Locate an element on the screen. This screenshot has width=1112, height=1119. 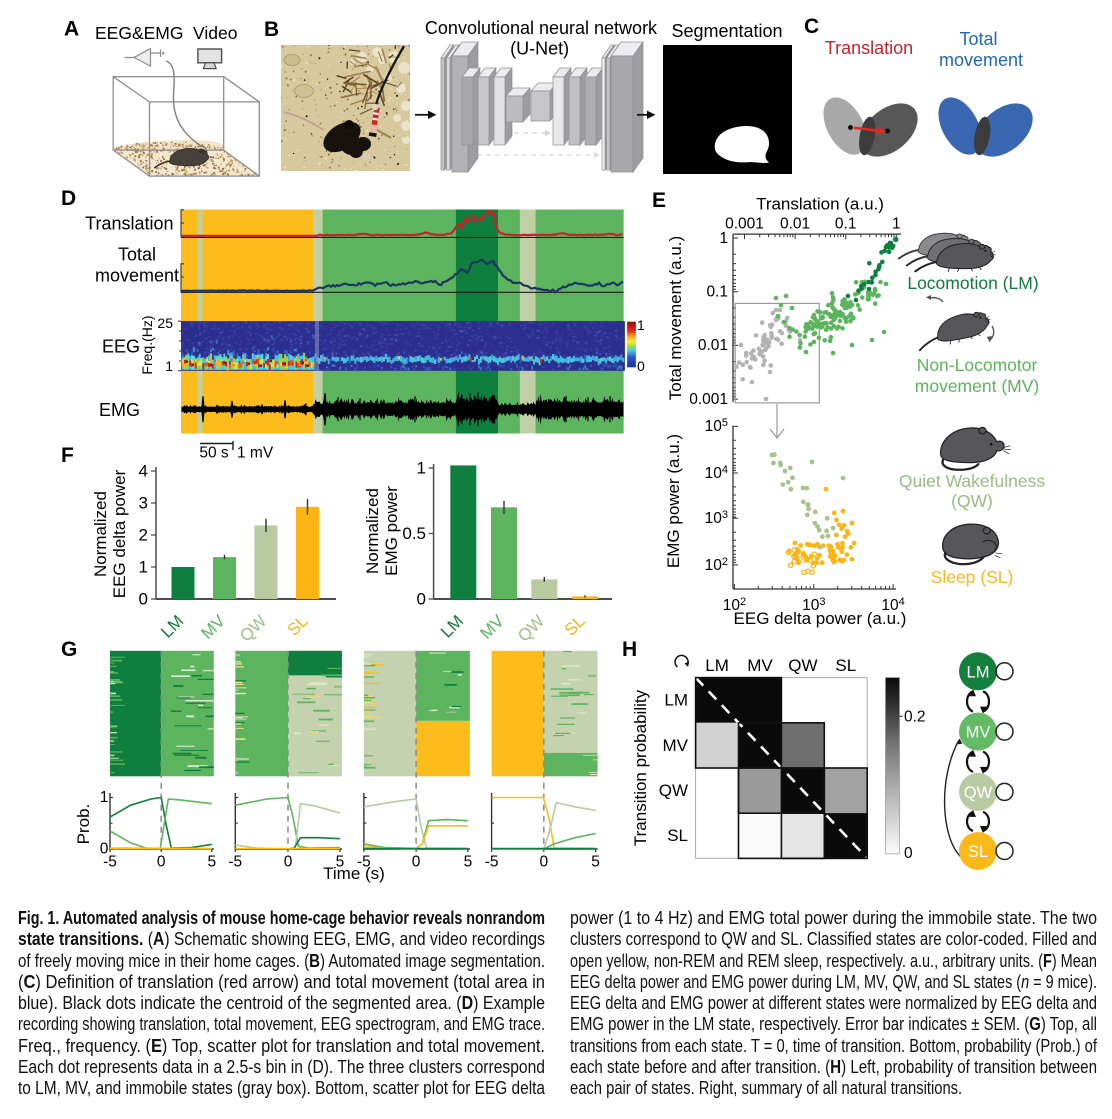
svg-text: 25 is located at coordinates (165, 323).